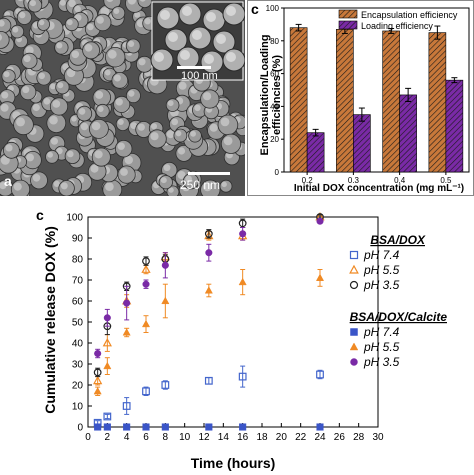 This screenshot has width=474, height=475. Describe the element at coordinates (255, 9) in the screenshot. I see `panel-letter-b: c` at that location.